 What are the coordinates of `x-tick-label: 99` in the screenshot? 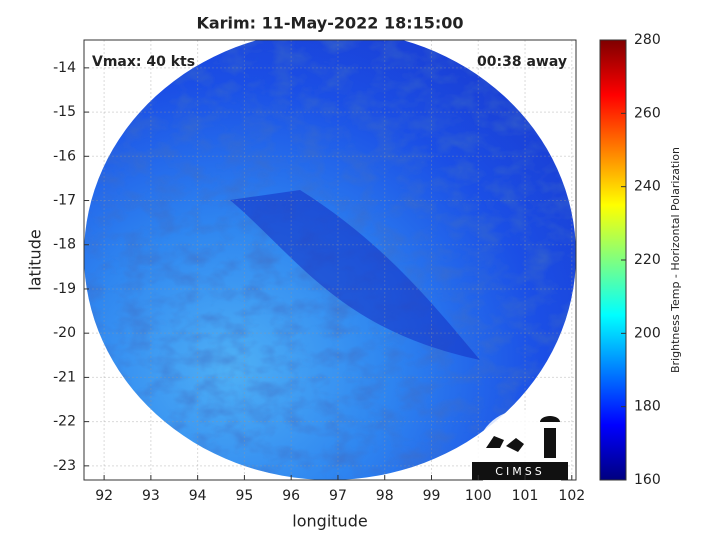 It's located at (432, 496).